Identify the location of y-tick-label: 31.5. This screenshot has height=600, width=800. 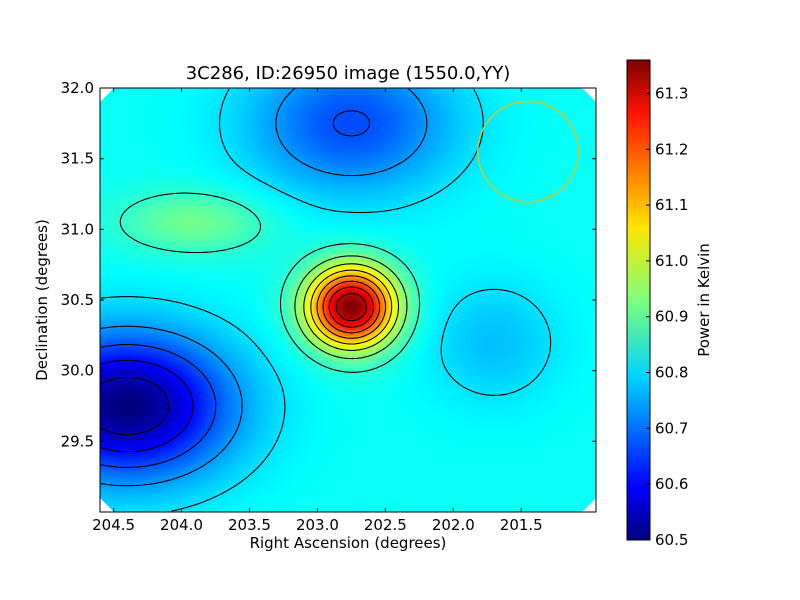
(77, 159).